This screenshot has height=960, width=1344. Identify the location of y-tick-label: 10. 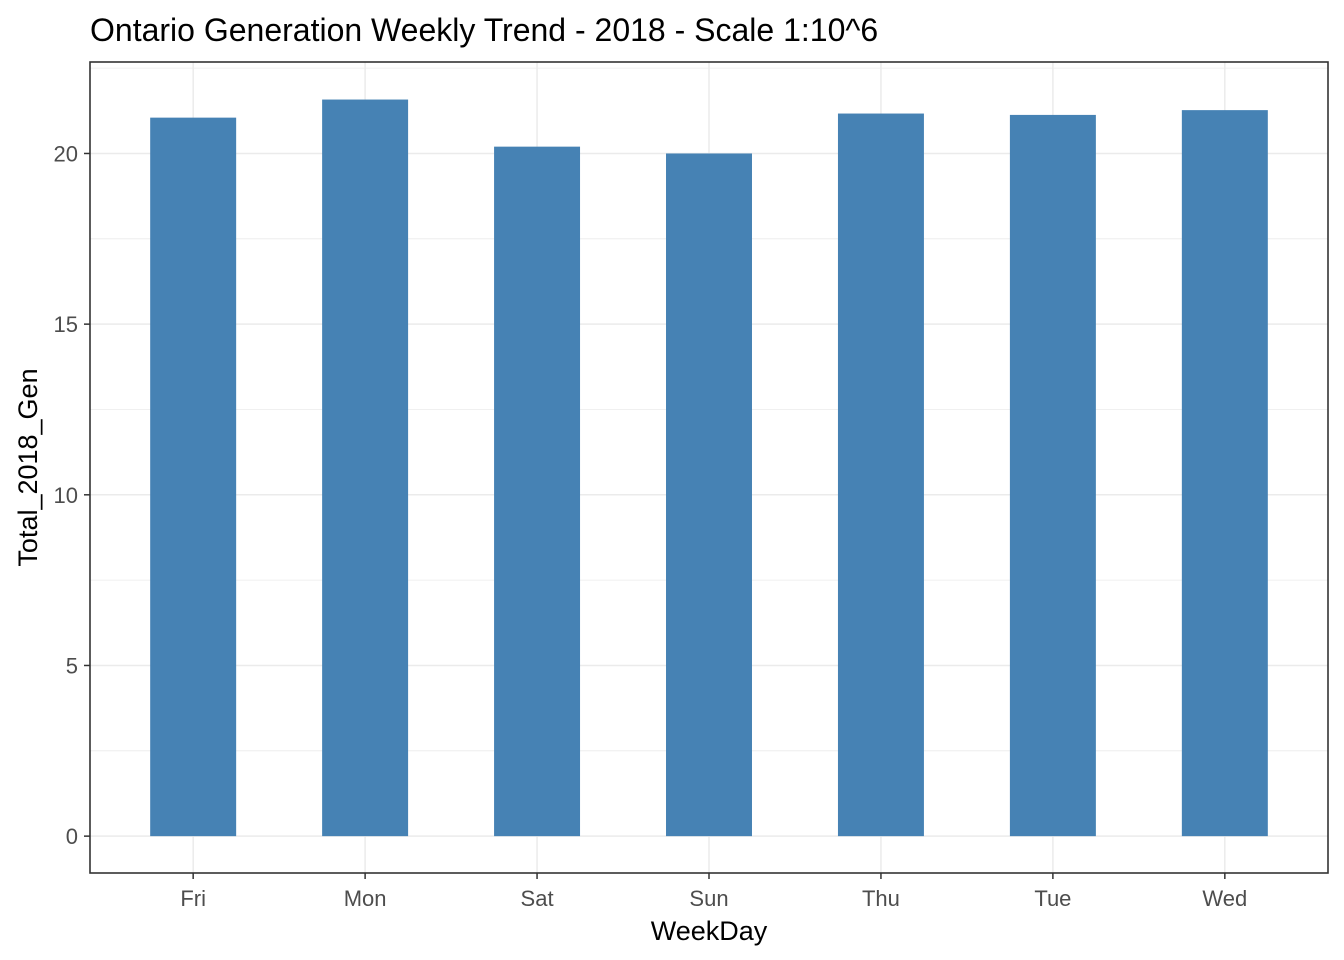
(66, 495).